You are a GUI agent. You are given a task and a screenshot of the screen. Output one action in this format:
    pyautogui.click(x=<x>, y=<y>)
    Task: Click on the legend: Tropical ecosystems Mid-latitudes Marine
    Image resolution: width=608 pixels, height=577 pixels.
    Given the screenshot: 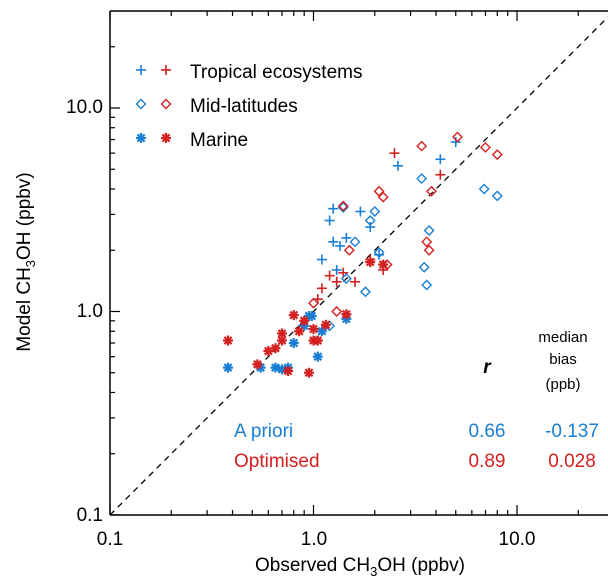 What is the action you would take?
    pyautogui.click(x=248, y=106)
    